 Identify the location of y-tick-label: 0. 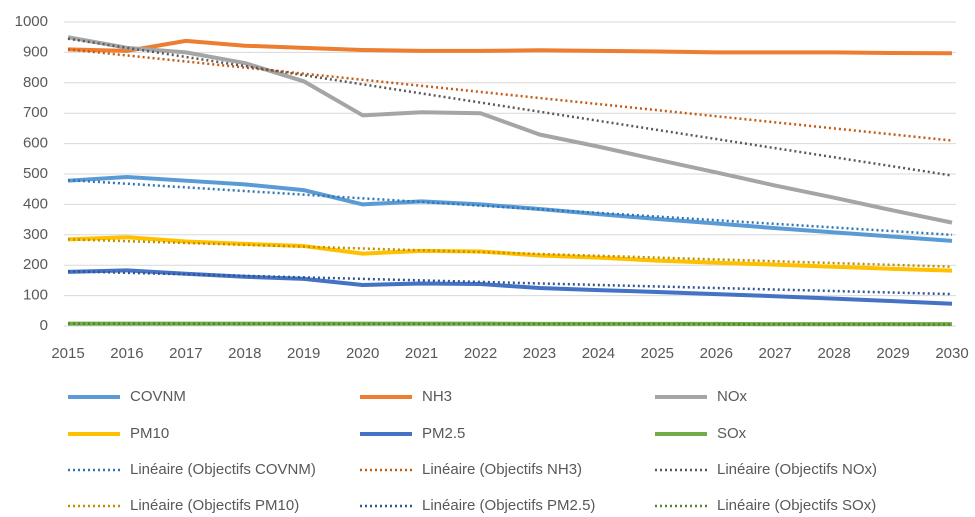
(44, 325).